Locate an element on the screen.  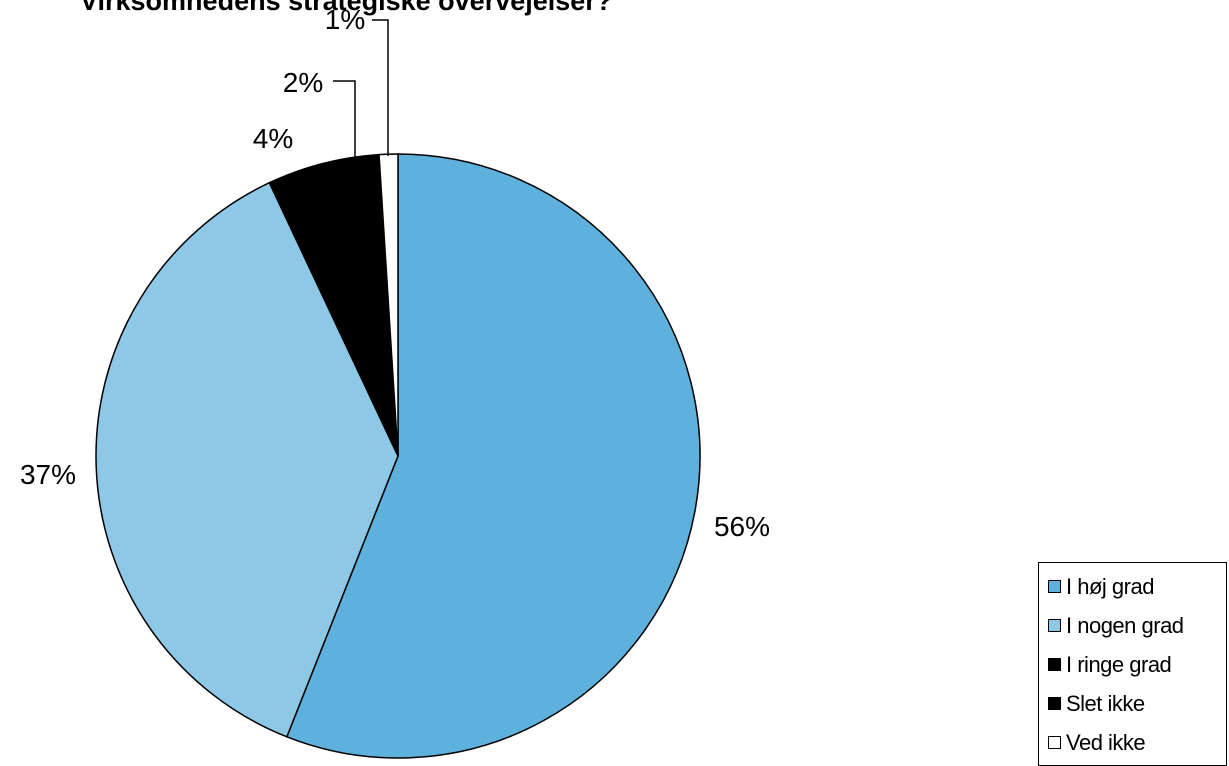
legend-item: I nogen grad is located at coordinates (1132, 625).